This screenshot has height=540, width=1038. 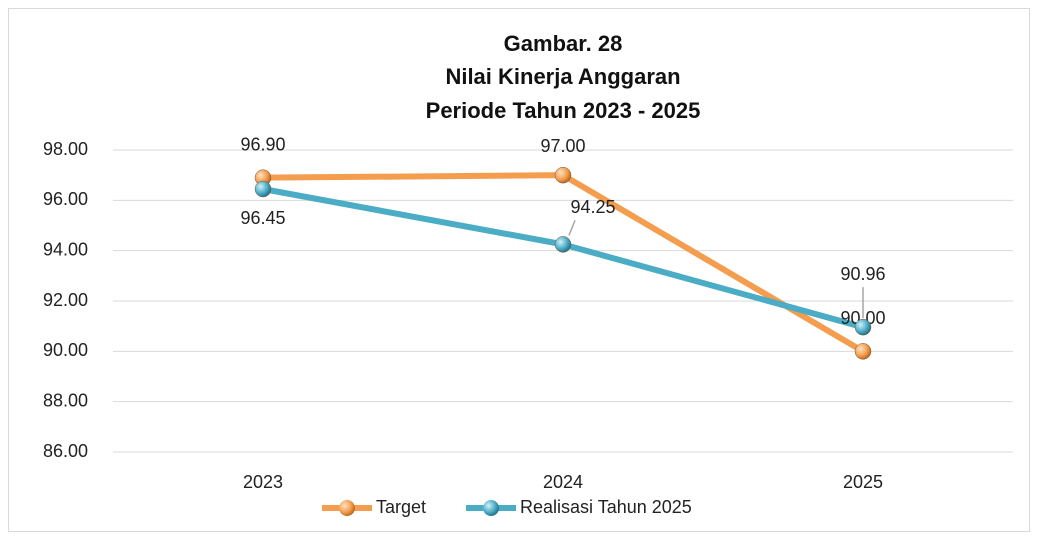 What do you see at coordinates (562, 146) in the screenshot?
I see `data-label: 97.00` at bounding box center [562, 146].